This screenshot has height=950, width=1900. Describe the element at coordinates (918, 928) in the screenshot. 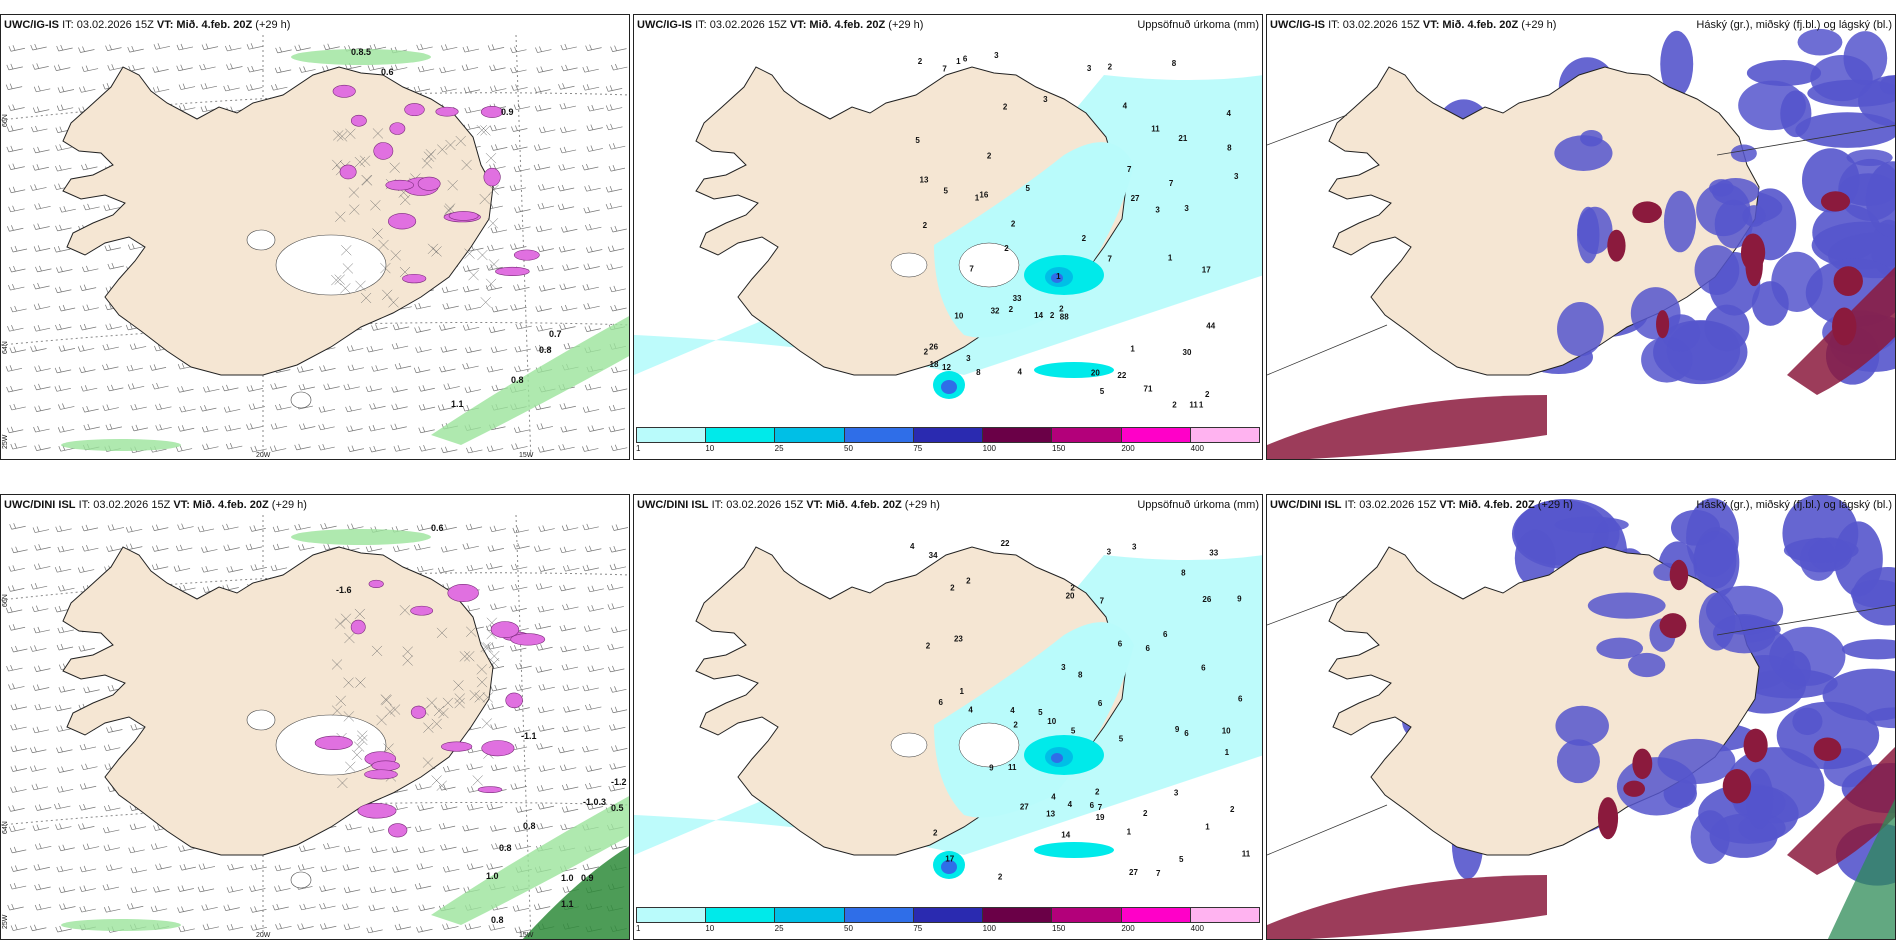

I see `legend-tick-label: 75` at that location.